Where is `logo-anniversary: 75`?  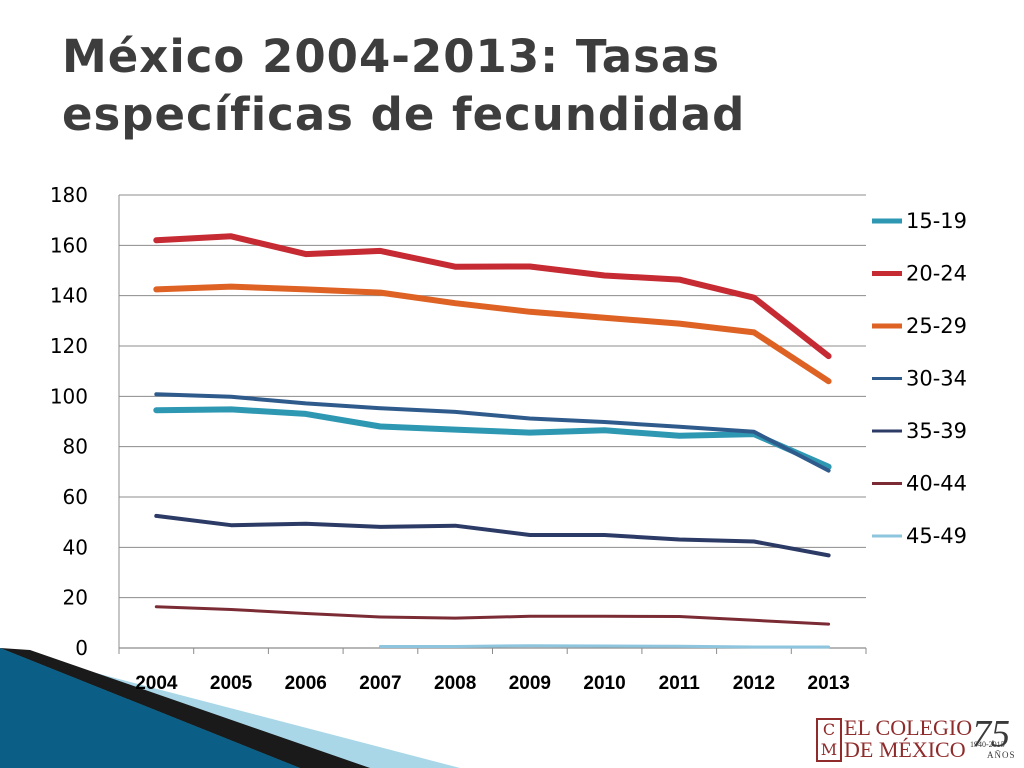 logo-anniversary: 75 is located at coordinates (991, 734).